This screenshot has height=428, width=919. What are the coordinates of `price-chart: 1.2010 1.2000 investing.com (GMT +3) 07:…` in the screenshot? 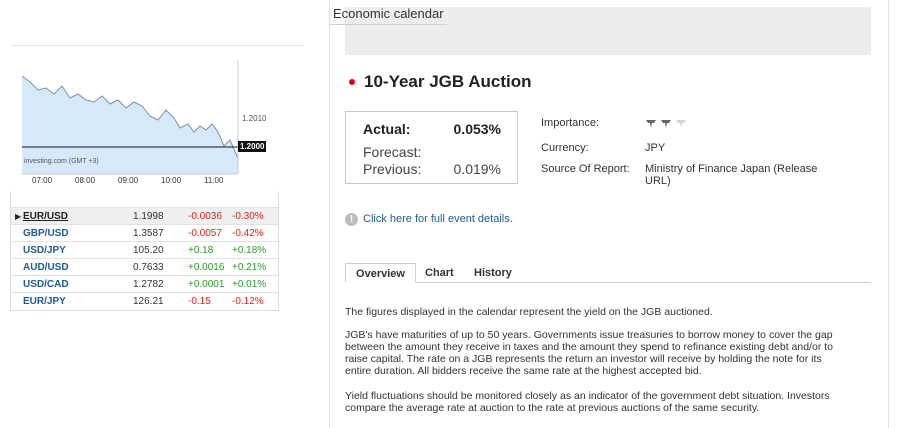 It's located at (157, 118).